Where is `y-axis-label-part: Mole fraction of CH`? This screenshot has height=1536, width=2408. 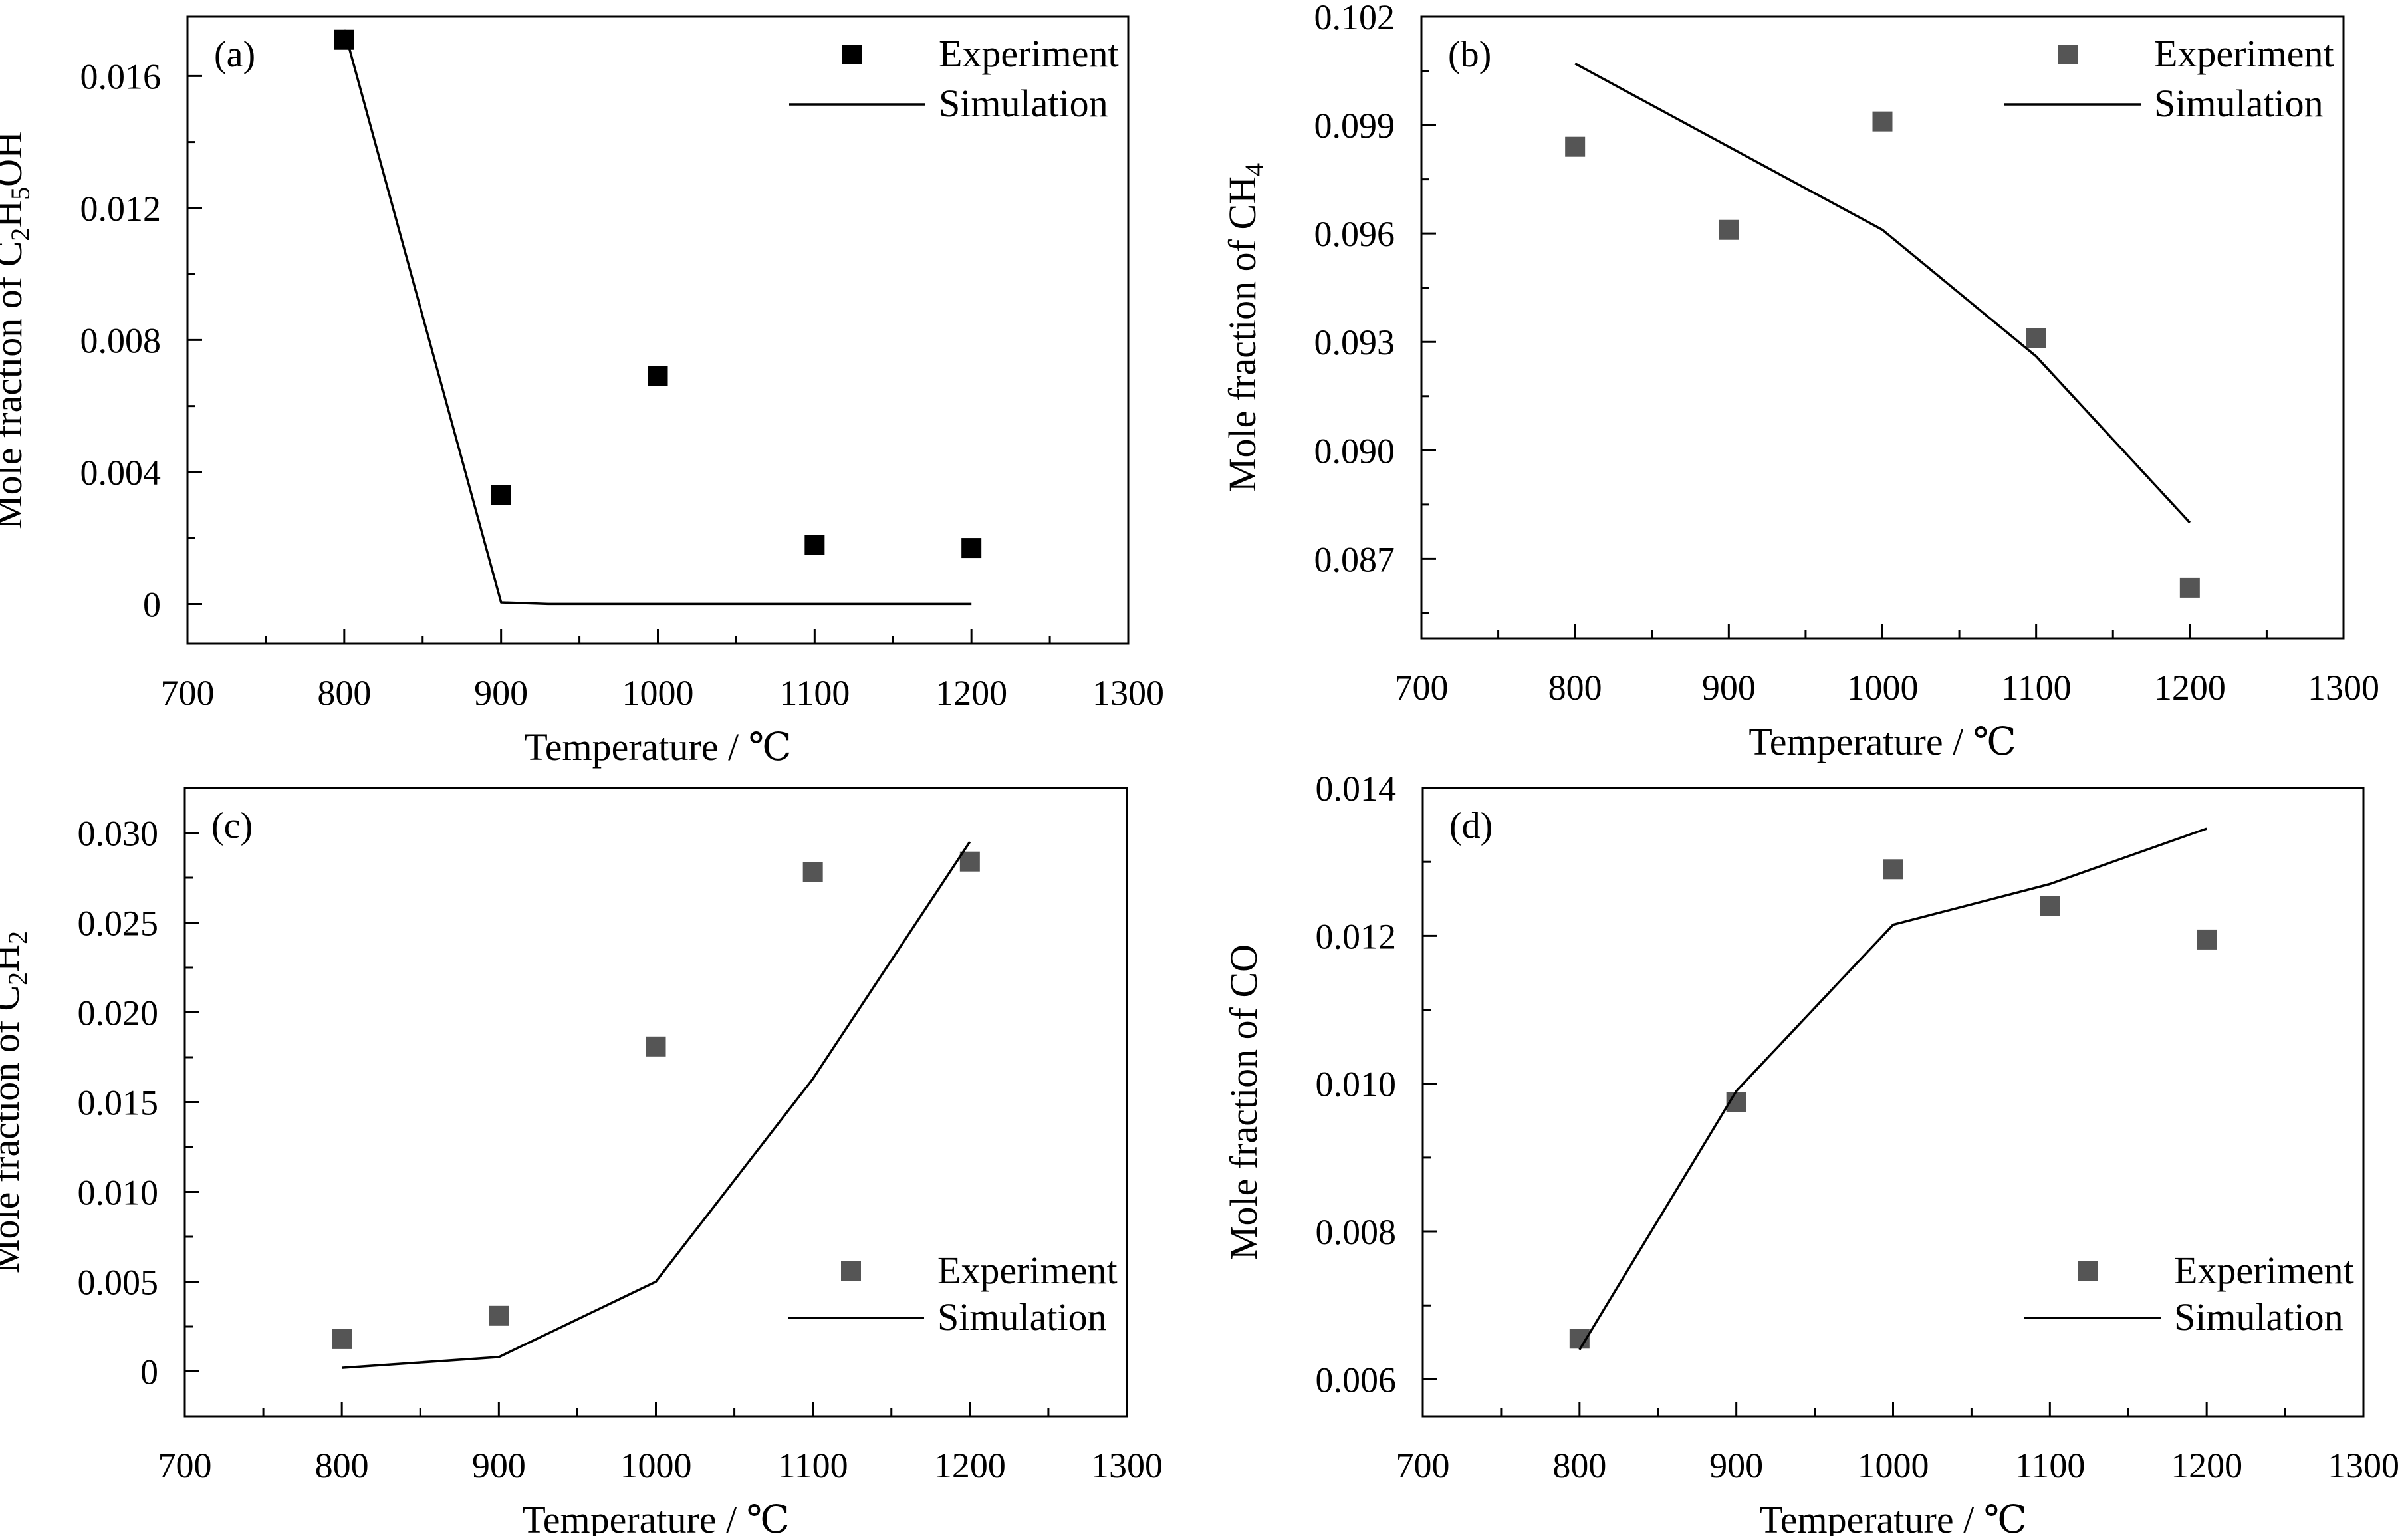 y-axis-label-part: Mole fraction of CH is located at coordinates (1242, 334).